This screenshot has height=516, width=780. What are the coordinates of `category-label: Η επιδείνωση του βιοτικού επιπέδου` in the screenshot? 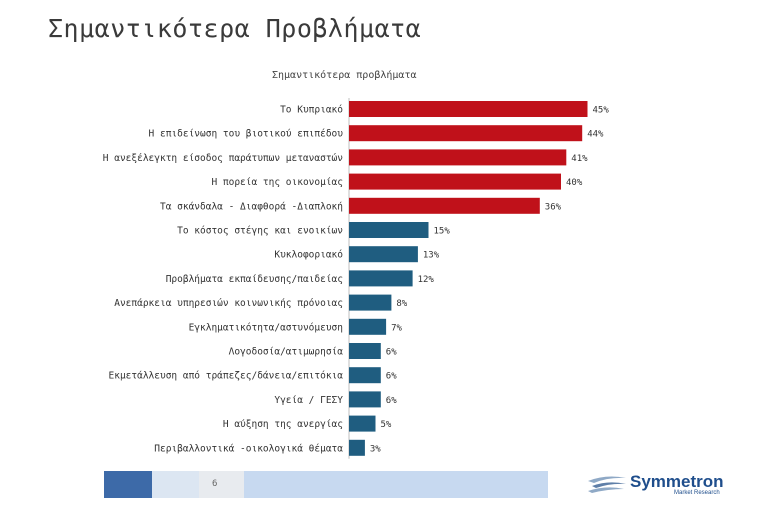 It's located at (246, 134).